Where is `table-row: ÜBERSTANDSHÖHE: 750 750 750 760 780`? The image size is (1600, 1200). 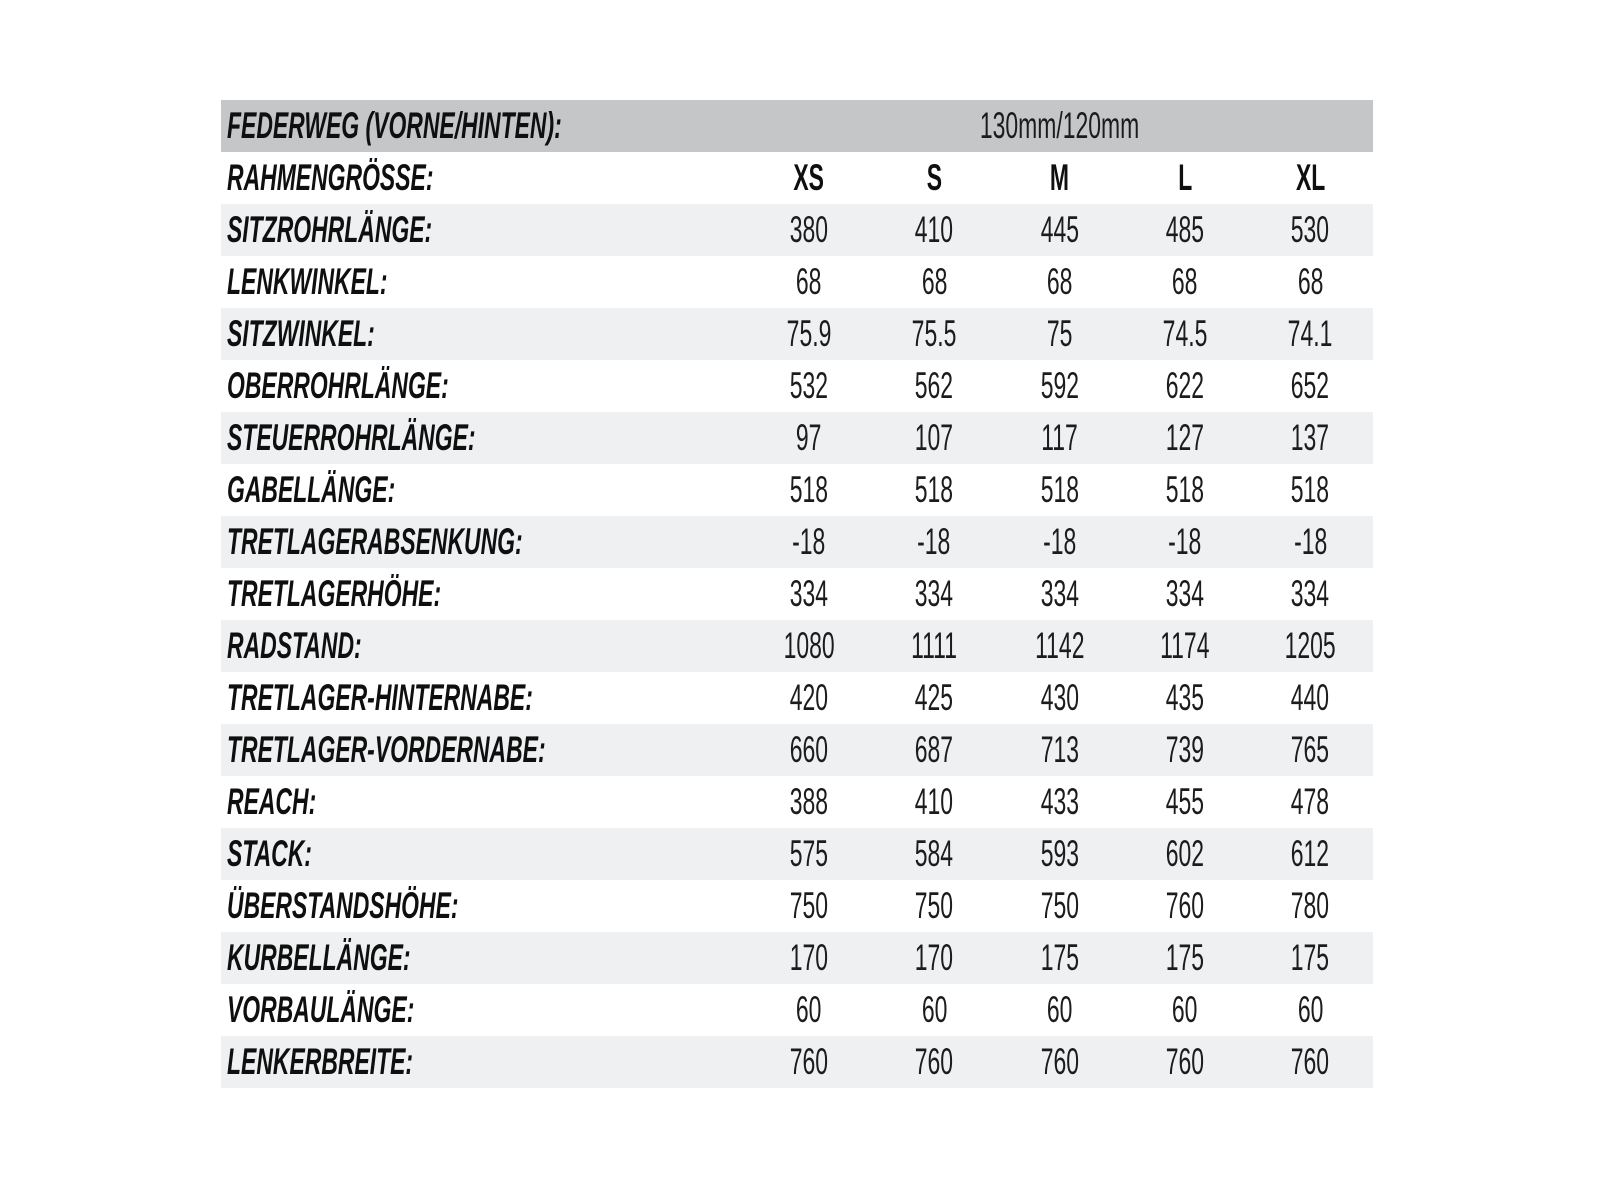
table-row: ÜBERSTANDSHÖHE: 750 750 750 760 780 is located at coordinates (797, 906).